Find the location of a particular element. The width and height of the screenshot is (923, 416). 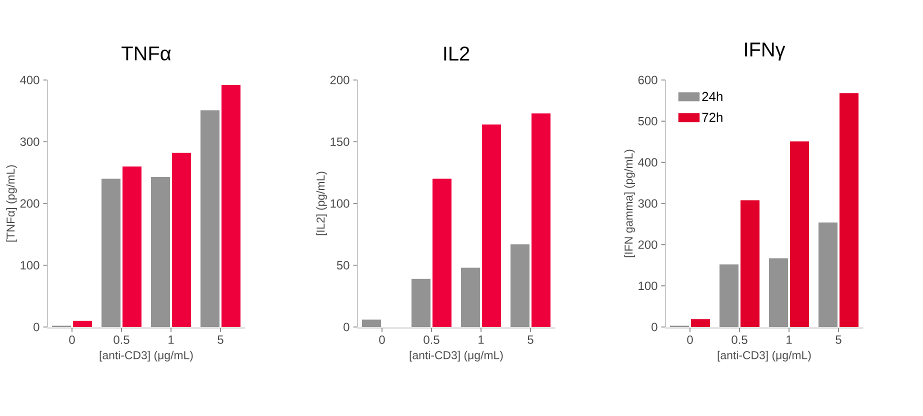

y-tick-label: 50 is located at coordinates (343, 265).